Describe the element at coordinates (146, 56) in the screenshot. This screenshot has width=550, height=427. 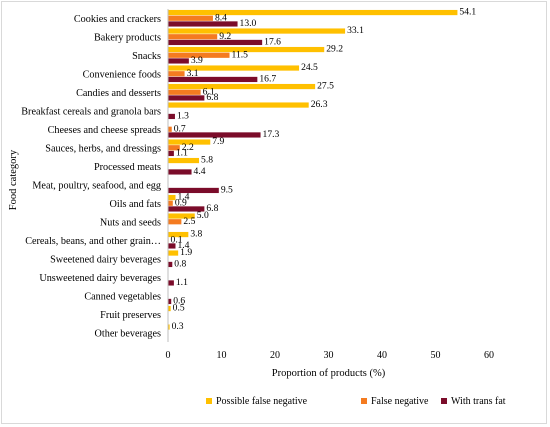
I see `category-label: Snacks` at that location.